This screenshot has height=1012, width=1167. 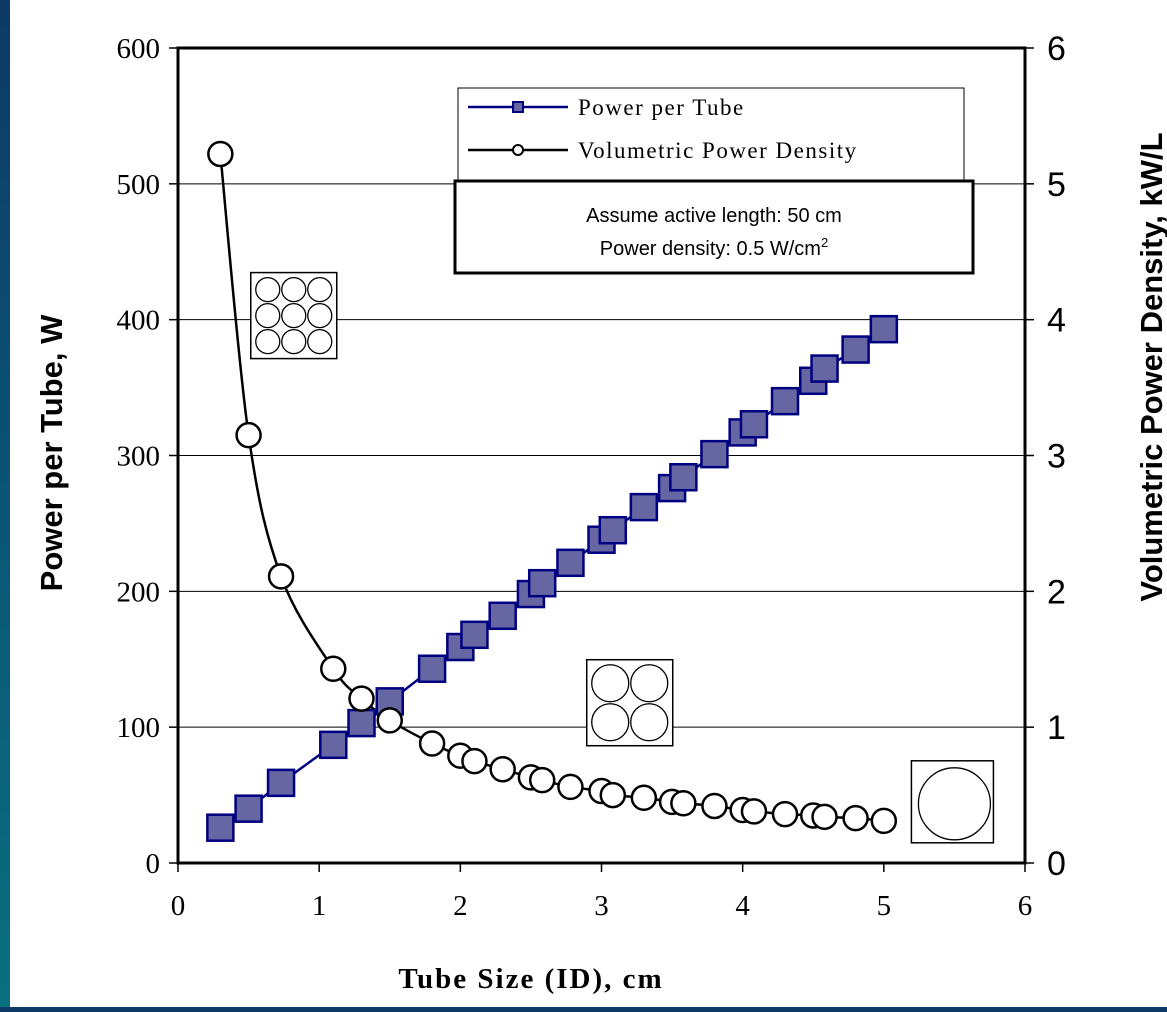 What do you see at coordinates (51, 452) in the screenshot?
I see `y-axis-title-left: Power per Tube, W` at bounding box center [51, 452].